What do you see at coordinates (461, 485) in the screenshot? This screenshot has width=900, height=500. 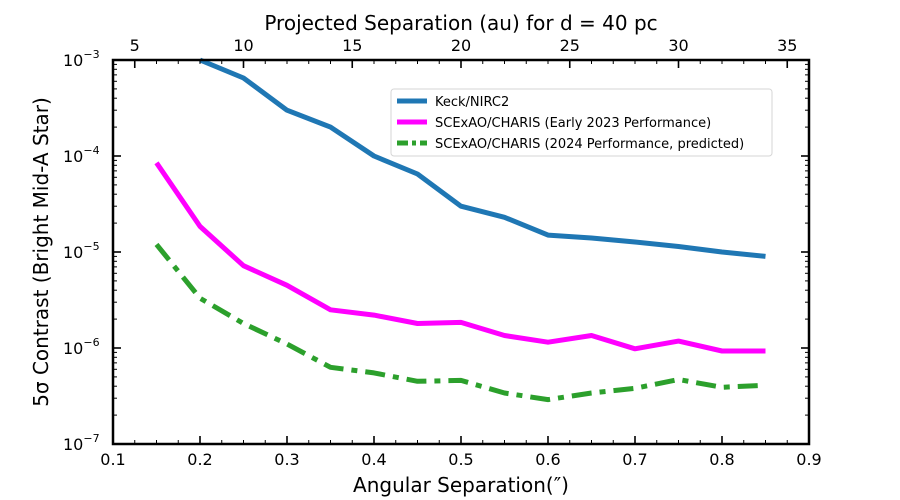 I see `x-axis-title: Angular Separation(″)` at bounding box center [461, 485].